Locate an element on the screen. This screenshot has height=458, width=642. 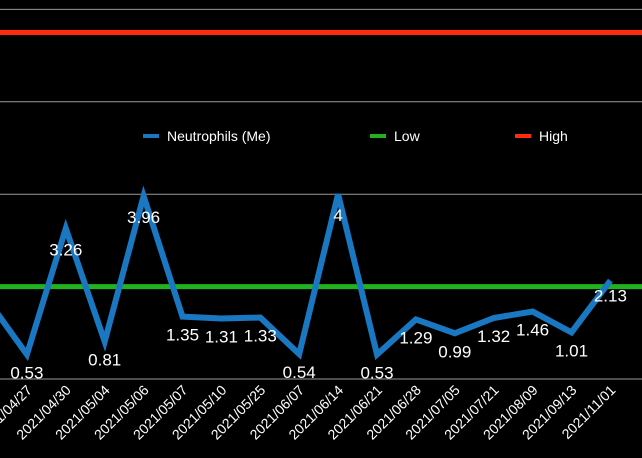
legend-label: Low is located at coordinates (407, 136).